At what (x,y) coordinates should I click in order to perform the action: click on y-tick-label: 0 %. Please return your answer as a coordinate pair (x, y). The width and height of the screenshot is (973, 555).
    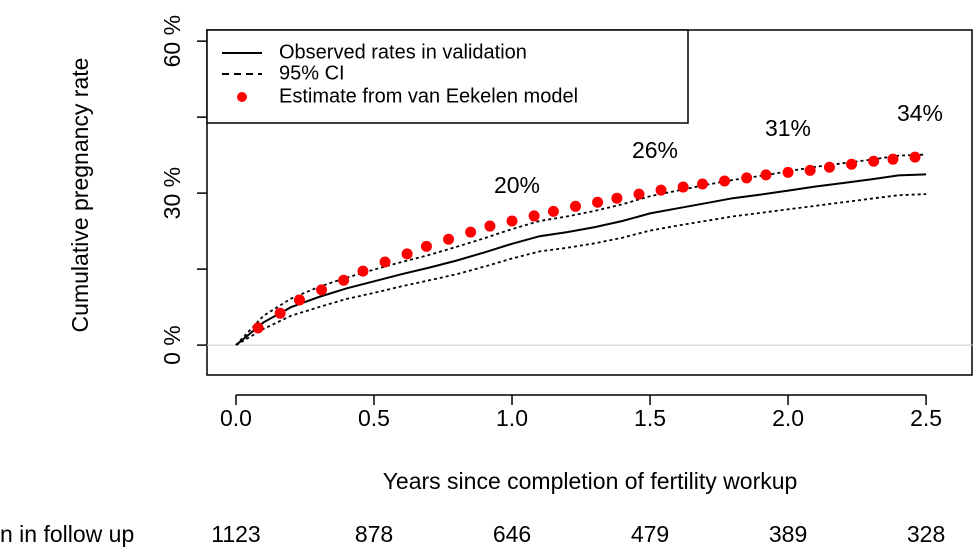
    Looking at the image, I should click on (172, 345).